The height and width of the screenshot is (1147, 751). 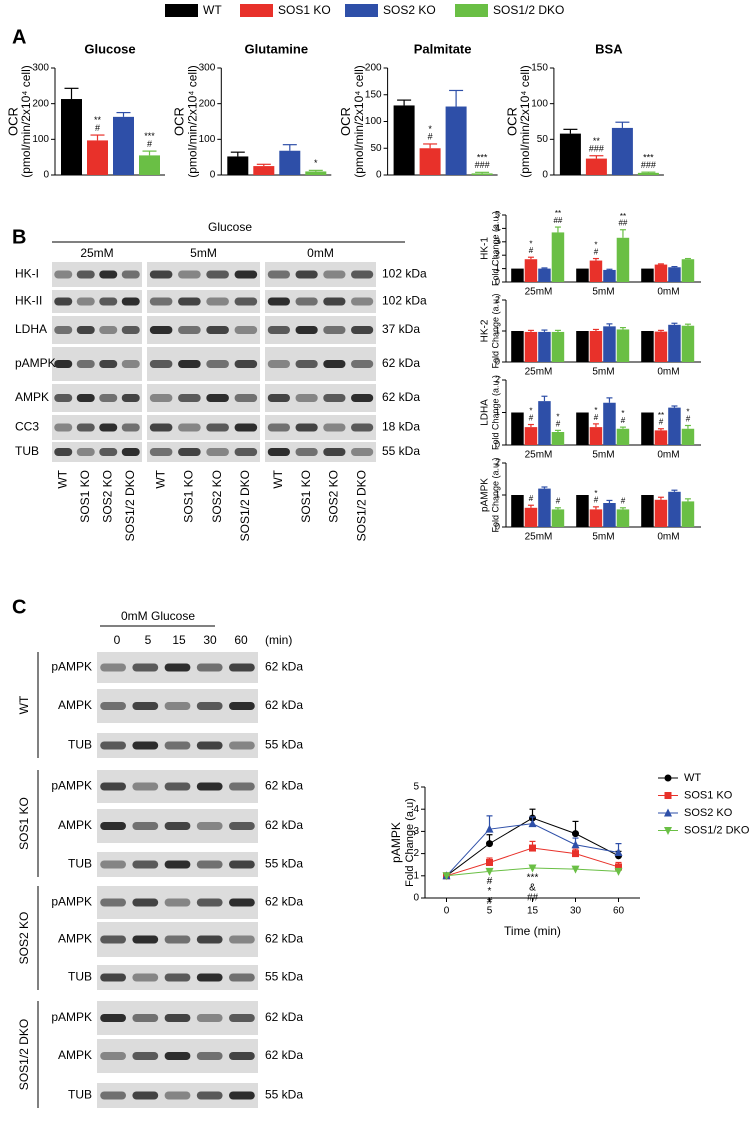 What do you see at coordinates (525, 121) in the screenshot?
I see `y-axis-label: (pmol/min/2x10⁴ cell)` at bounding box center [525, 121].